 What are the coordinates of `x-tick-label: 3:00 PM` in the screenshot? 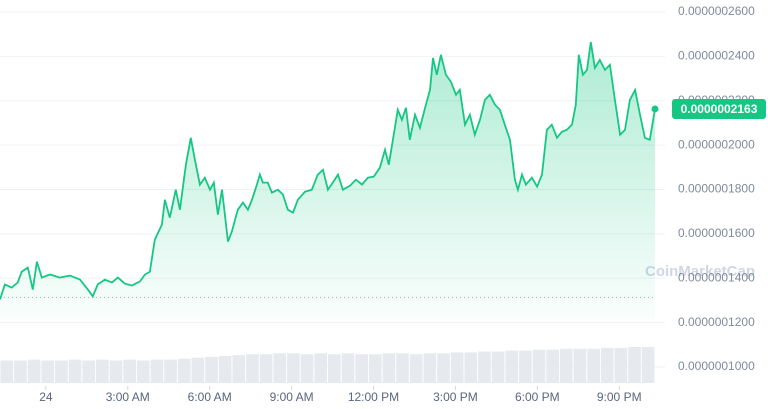 It's located at (455, 397).